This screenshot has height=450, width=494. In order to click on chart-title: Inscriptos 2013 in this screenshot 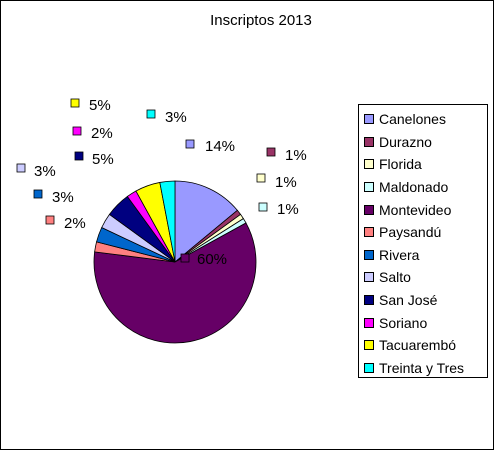, I will do `click(261, 20)`.